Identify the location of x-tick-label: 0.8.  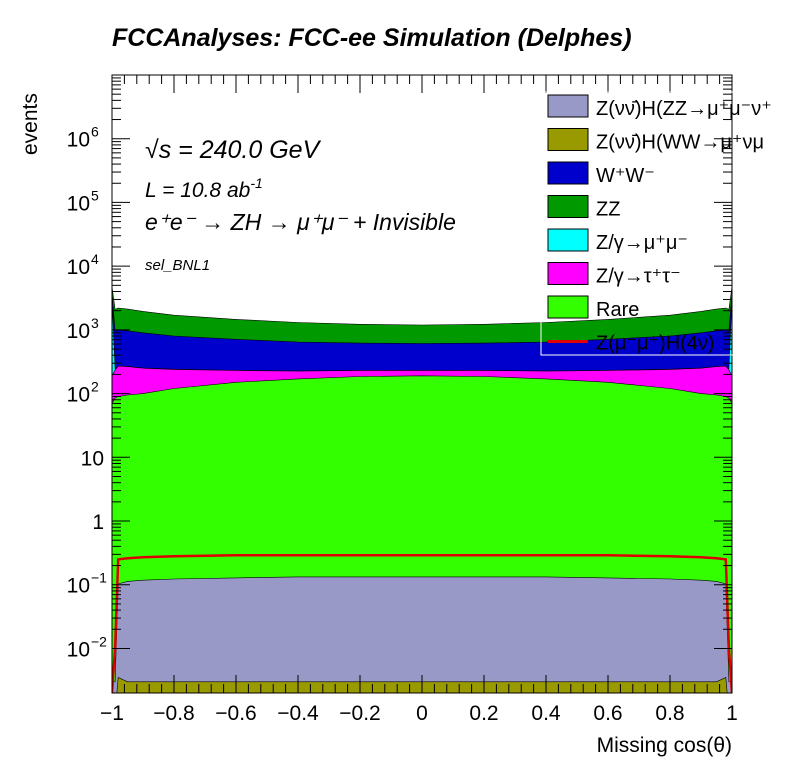
(669, 713).